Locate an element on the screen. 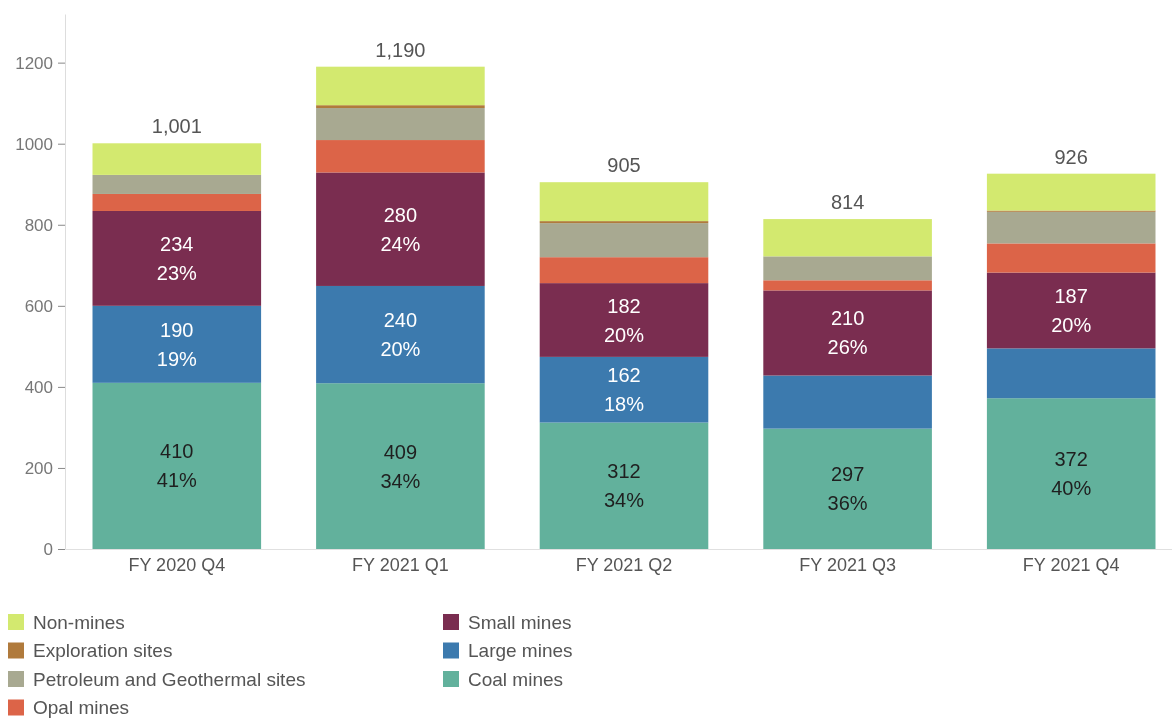 The width and height of the screenshot is (1172, 720). legend-label: Non-mines is located at coordinates (79, 622).